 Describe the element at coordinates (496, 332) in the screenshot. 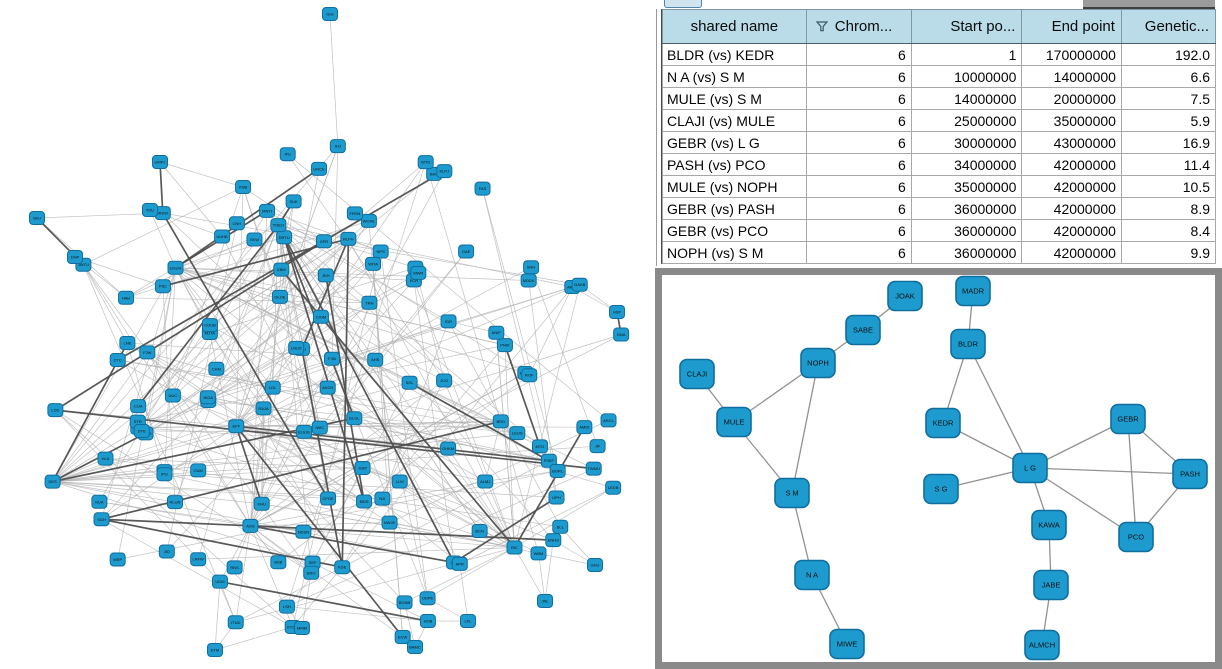

I see `network-node: ANIP` at that location.